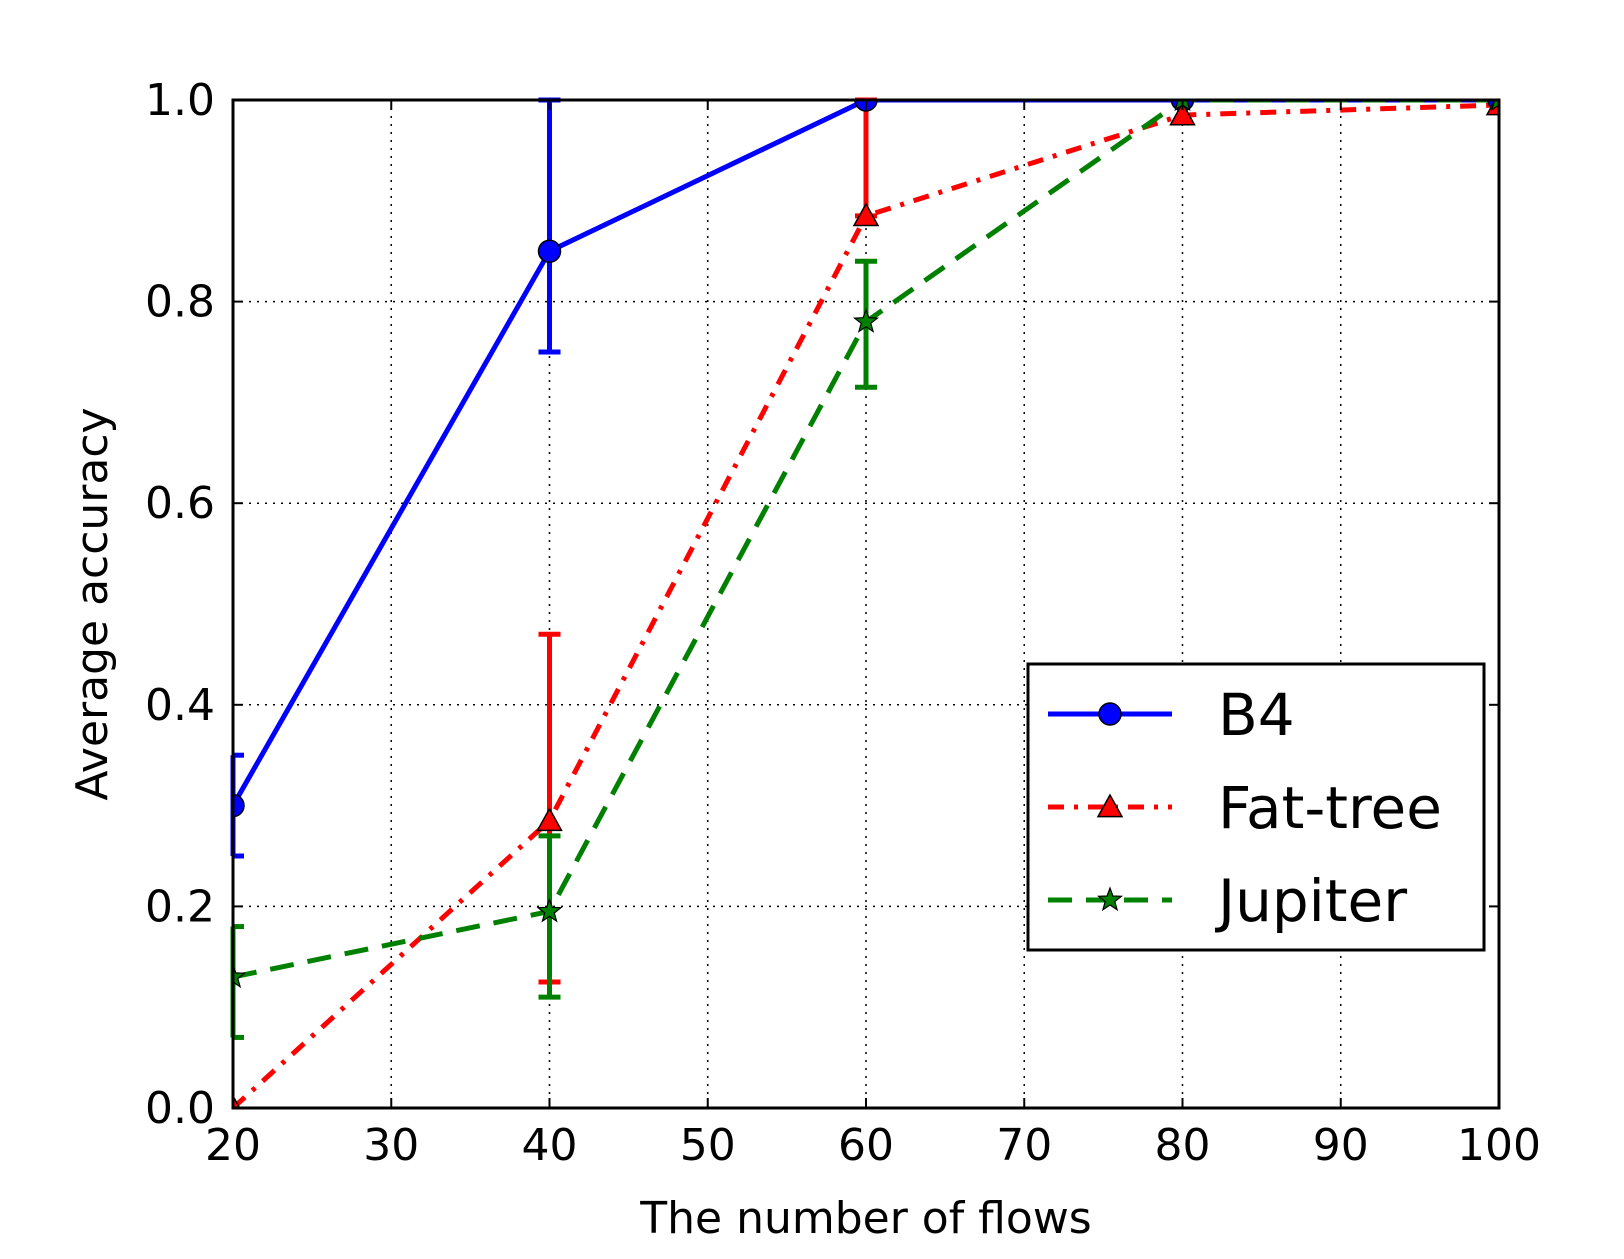 This screenshot has width=1624, height=1259. What do you see at coordinates (1110, 805) in the screenshot?
I see `legend-marker-fat-tree` at bounding box center [1110, 805].